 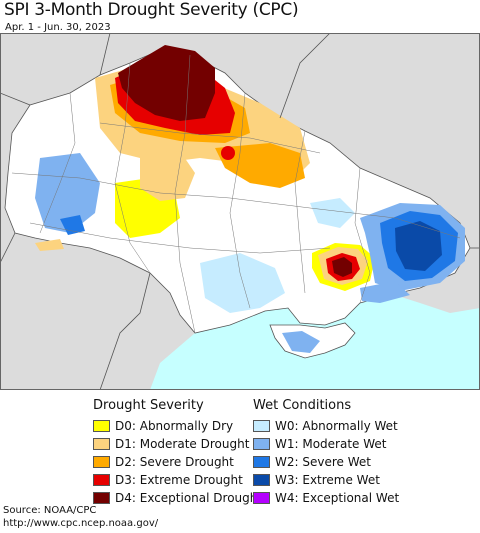 What do you see at coordinates (58, 27) in the screenshot?
I see `map-subtitle: Apr. 1 - Jun. 30, 2023` at bounding box center [58, 27].